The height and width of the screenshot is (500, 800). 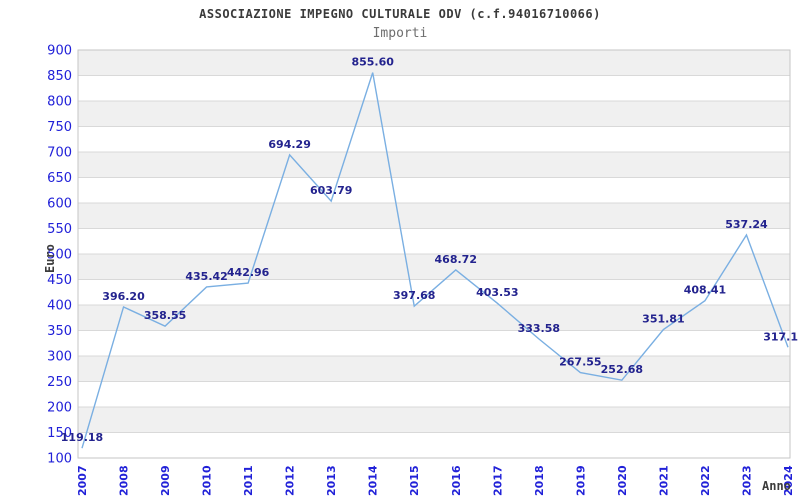 What do you see at coordinates (497, 292) in the screenshot?
I see `value-label: 403.53` at bounding box center [497, 292].